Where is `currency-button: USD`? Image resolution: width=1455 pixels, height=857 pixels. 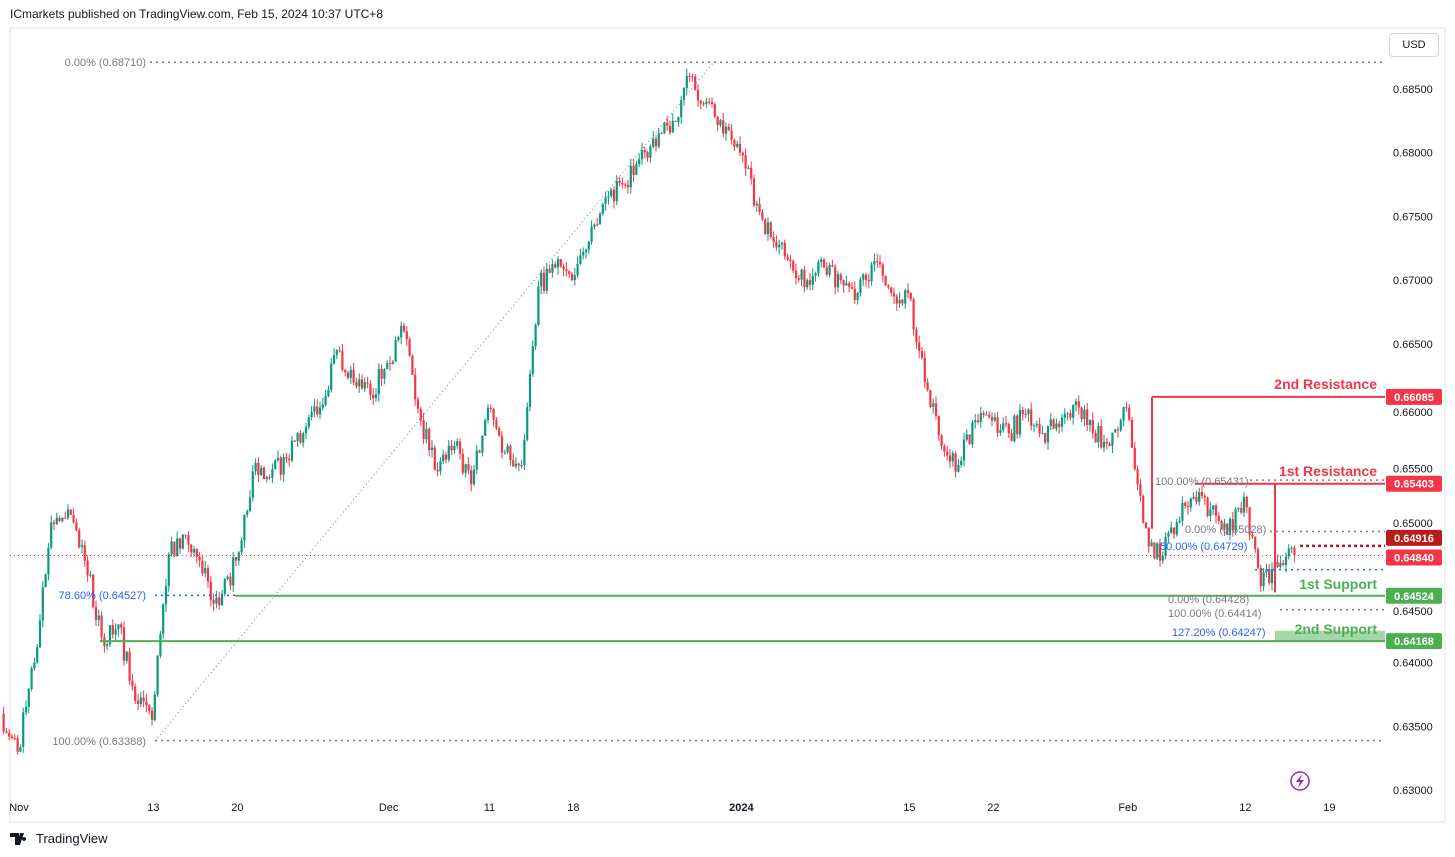 currency-button: USD is located at coordinates (1414, 45).